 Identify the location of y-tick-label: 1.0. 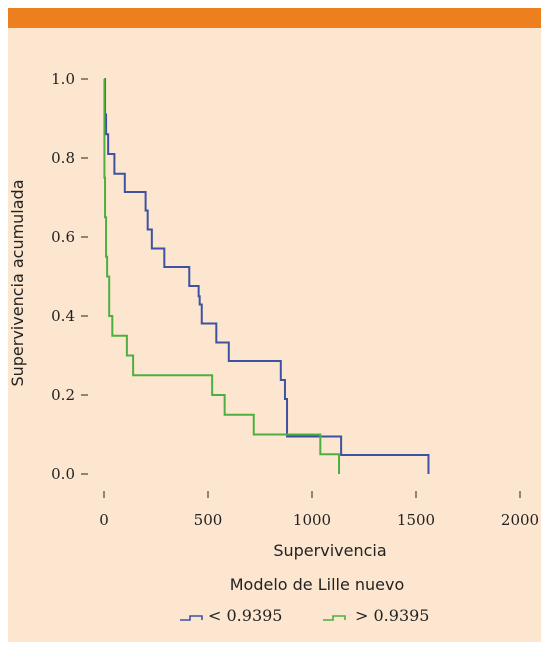
(63, 79).